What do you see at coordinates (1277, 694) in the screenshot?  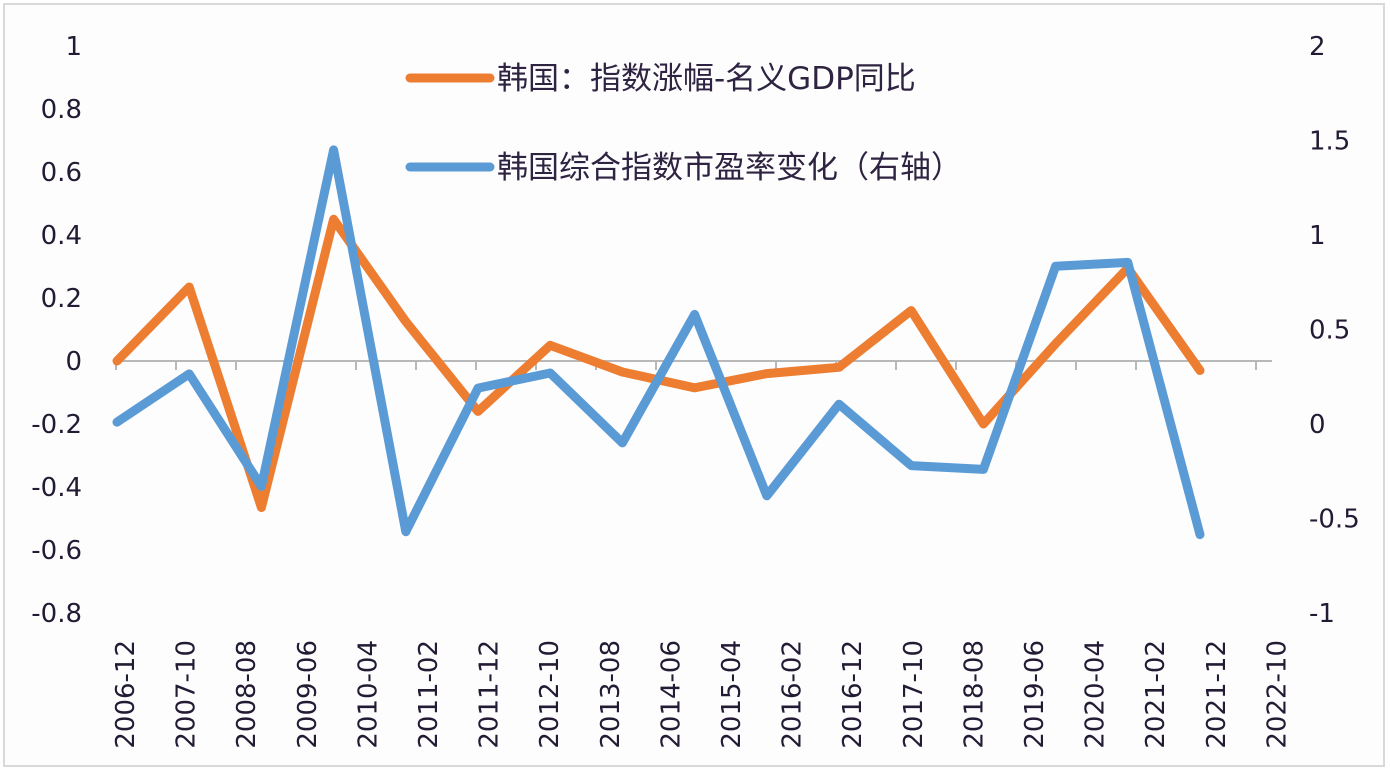 I see `x-tick-label: 2022-10` at bounding box center [1277, 694].